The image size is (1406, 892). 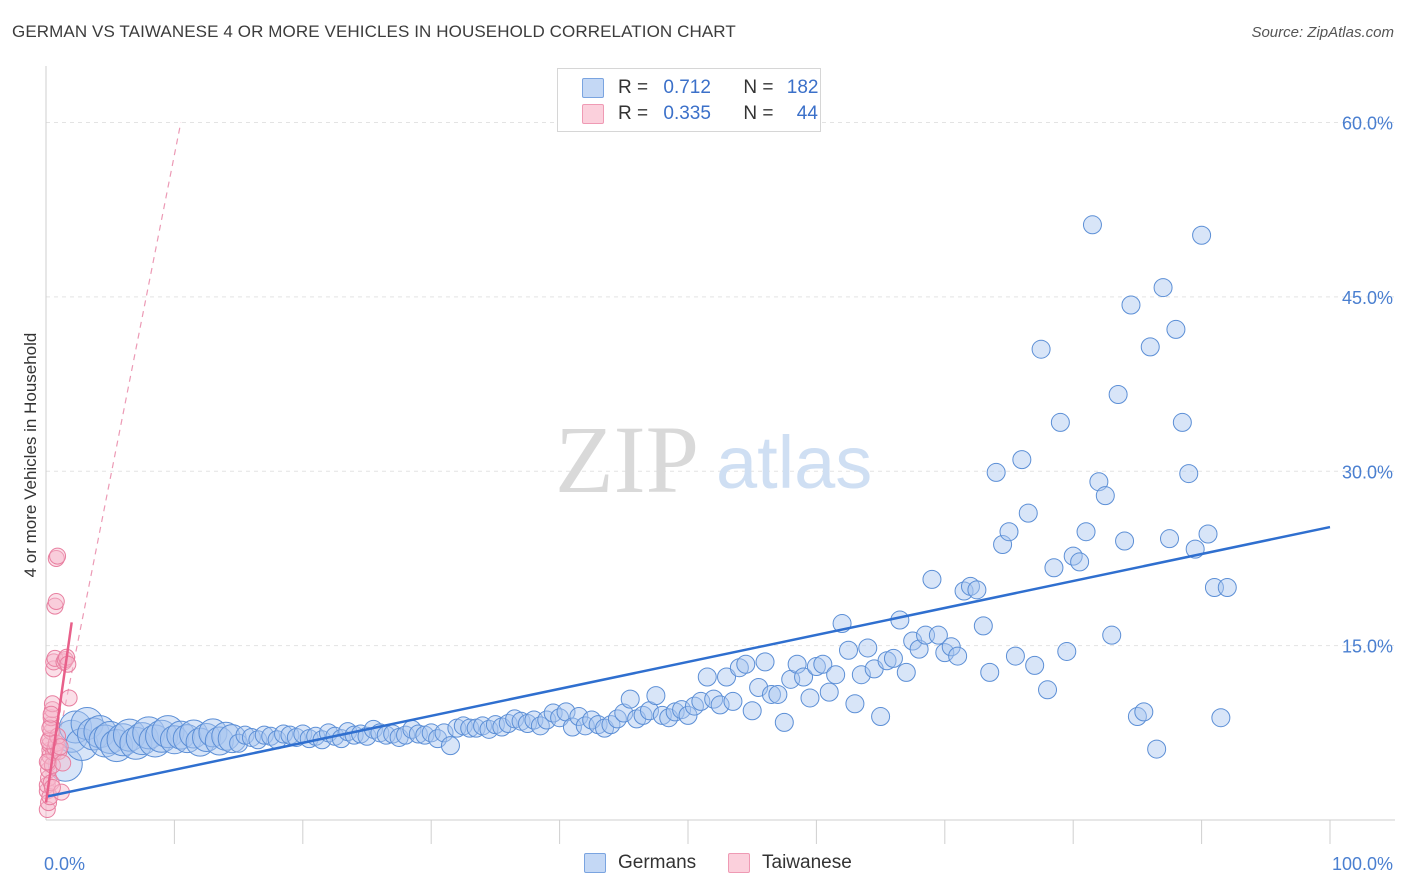 I want to click on legend-swatch-germans, so click(x=593, y=88).